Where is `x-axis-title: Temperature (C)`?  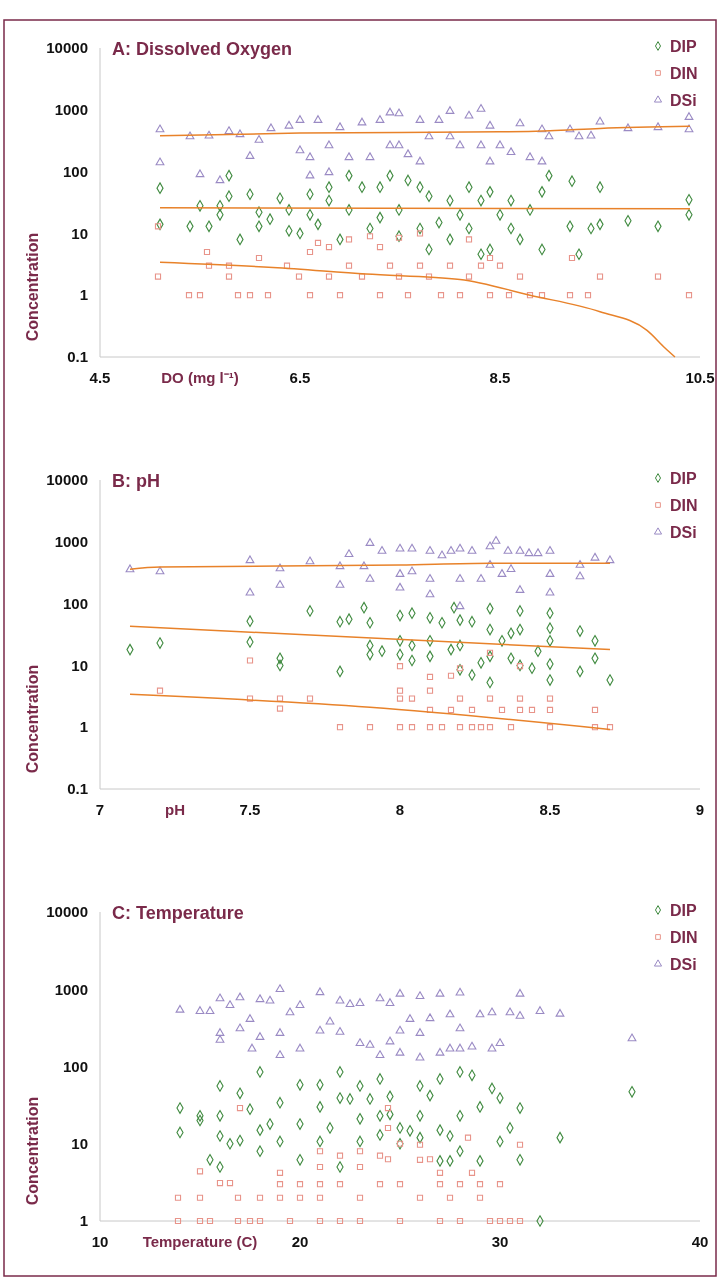 x-axis-title: Temperature (C) is located at coordinates (200, 1241).